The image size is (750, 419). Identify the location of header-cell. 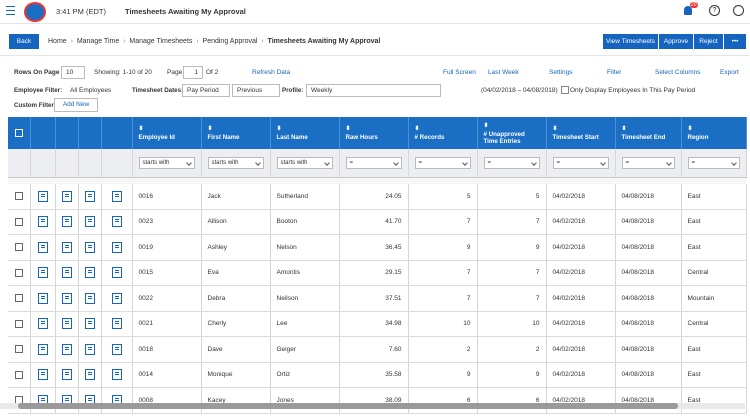
(43, 133).